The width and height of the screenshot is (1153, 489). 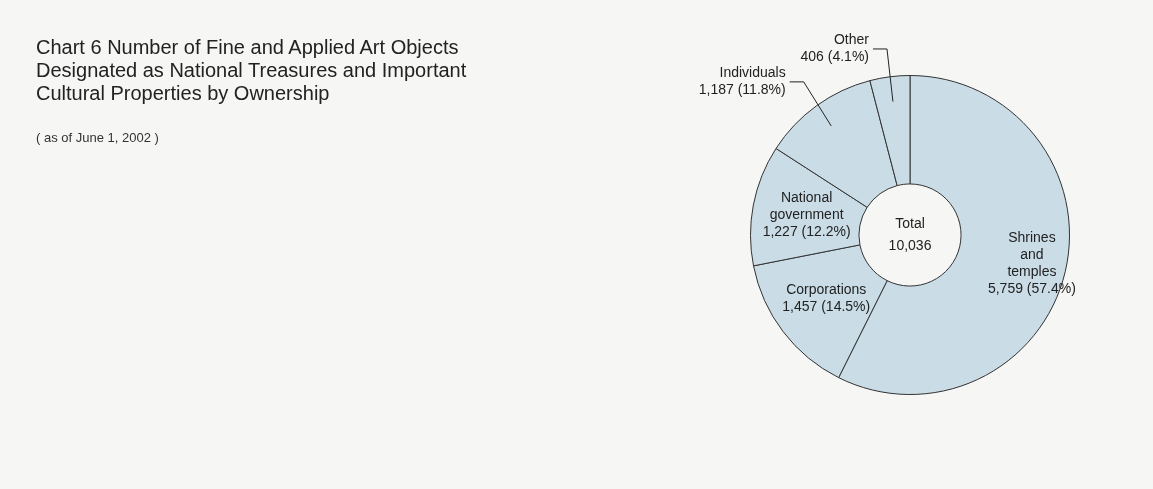 I want to click on data-label: 1,457 (14.5%), so click(x=826, y=306).